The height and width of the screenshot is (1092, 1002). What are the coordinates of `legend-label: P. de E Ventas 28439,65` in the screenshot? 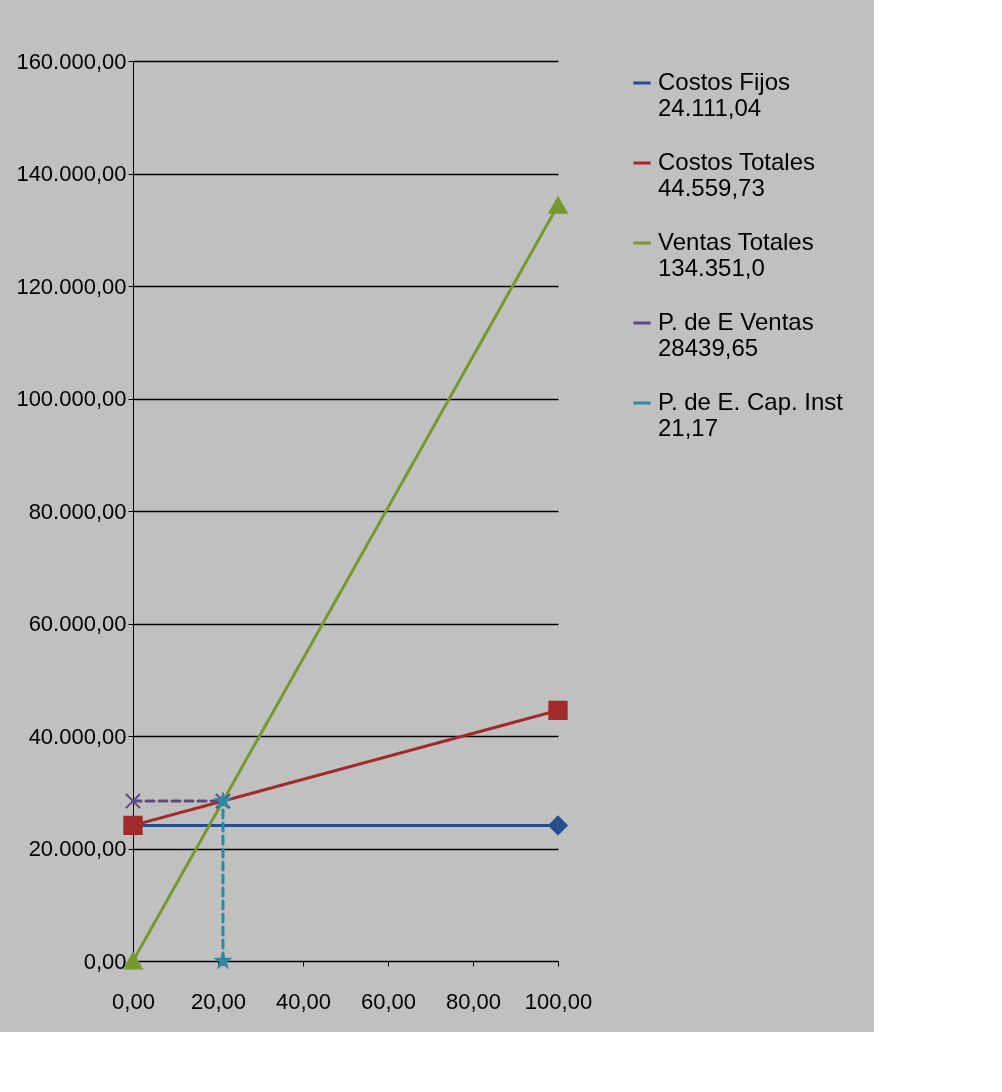 It's located at (736, 334).